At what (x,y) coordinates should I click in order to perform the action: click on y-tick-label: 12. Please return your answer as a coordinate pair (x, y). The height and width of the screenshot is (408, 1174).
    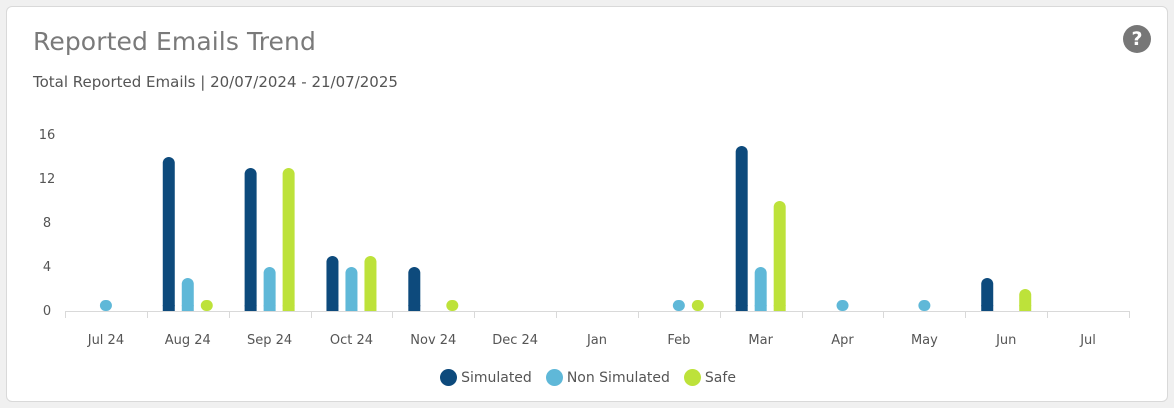
    Looking at the image, I should click on (47, 179).